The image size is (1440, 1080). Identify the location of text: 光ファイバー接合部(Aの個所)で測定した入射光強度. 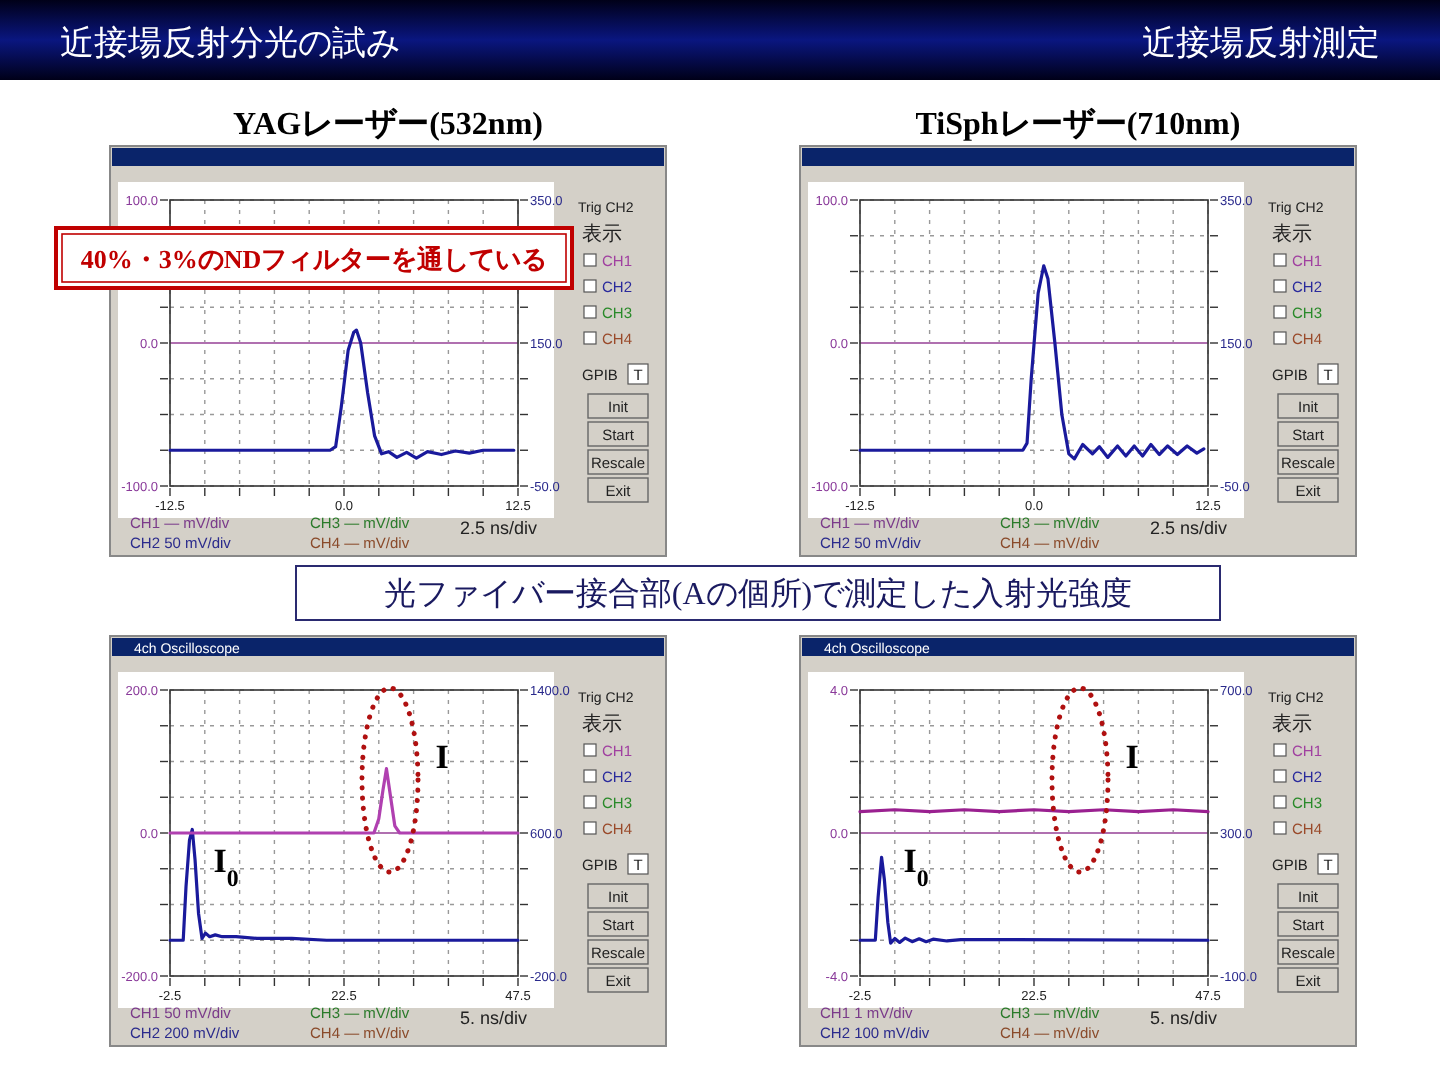
(758, 594).